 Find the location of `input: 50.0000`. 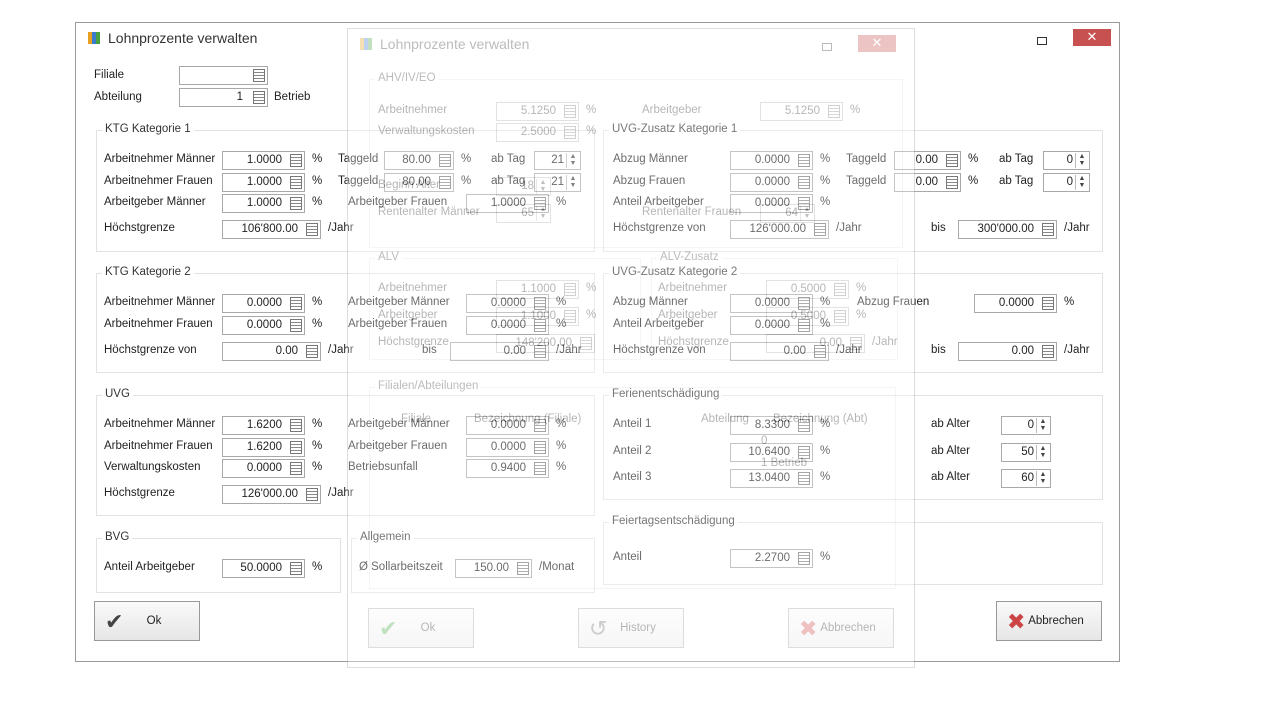

input: 50.0000 is located at coordinates (263, 568).